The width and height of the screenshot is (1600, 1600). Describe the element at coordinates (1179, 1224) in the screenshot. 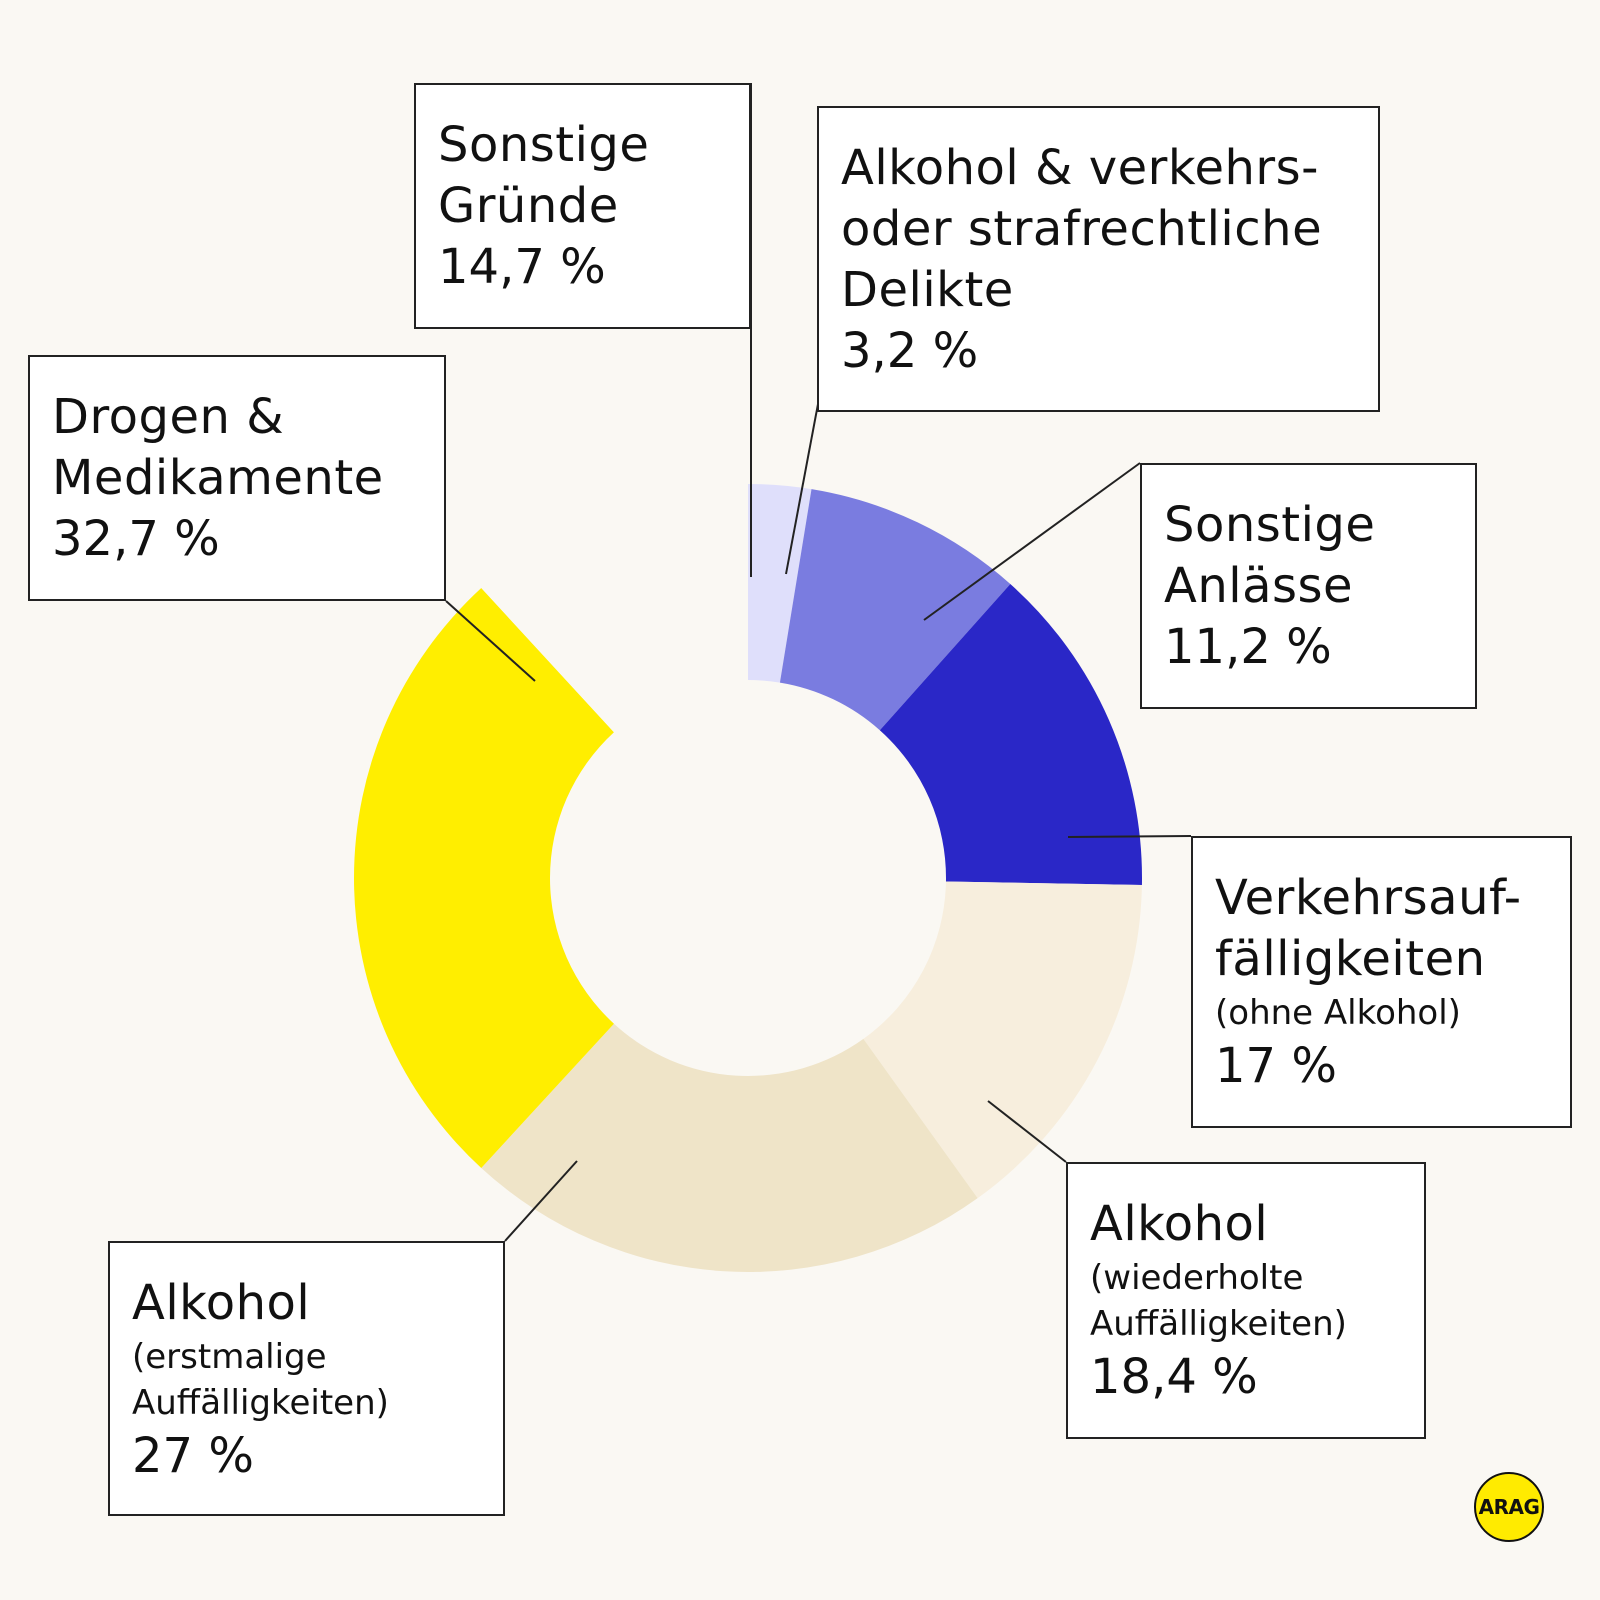

I see `label-alkohol-wiederholt-title: Alkohol` at that location.